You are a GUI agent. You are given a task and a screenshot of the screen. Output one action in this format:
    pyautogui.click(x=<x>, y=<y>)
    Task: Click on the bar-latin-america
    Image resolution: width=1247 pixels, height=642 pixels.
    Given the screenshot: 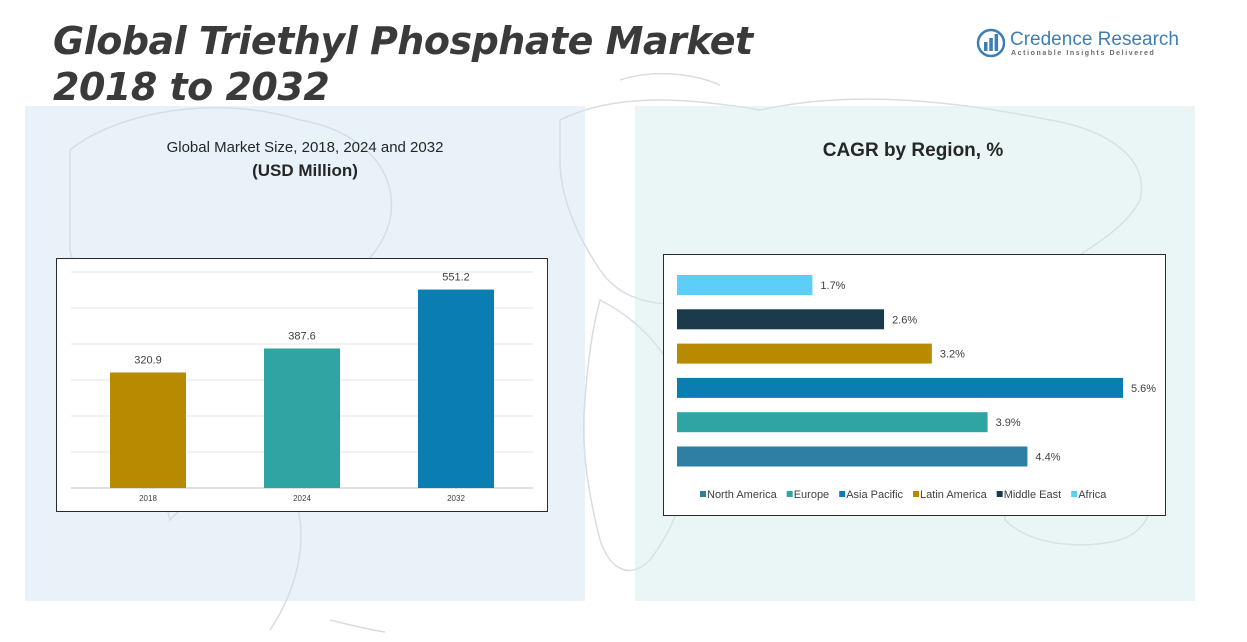 What is the action you would take?
    pyautogui.click(x=804, y=353)
    